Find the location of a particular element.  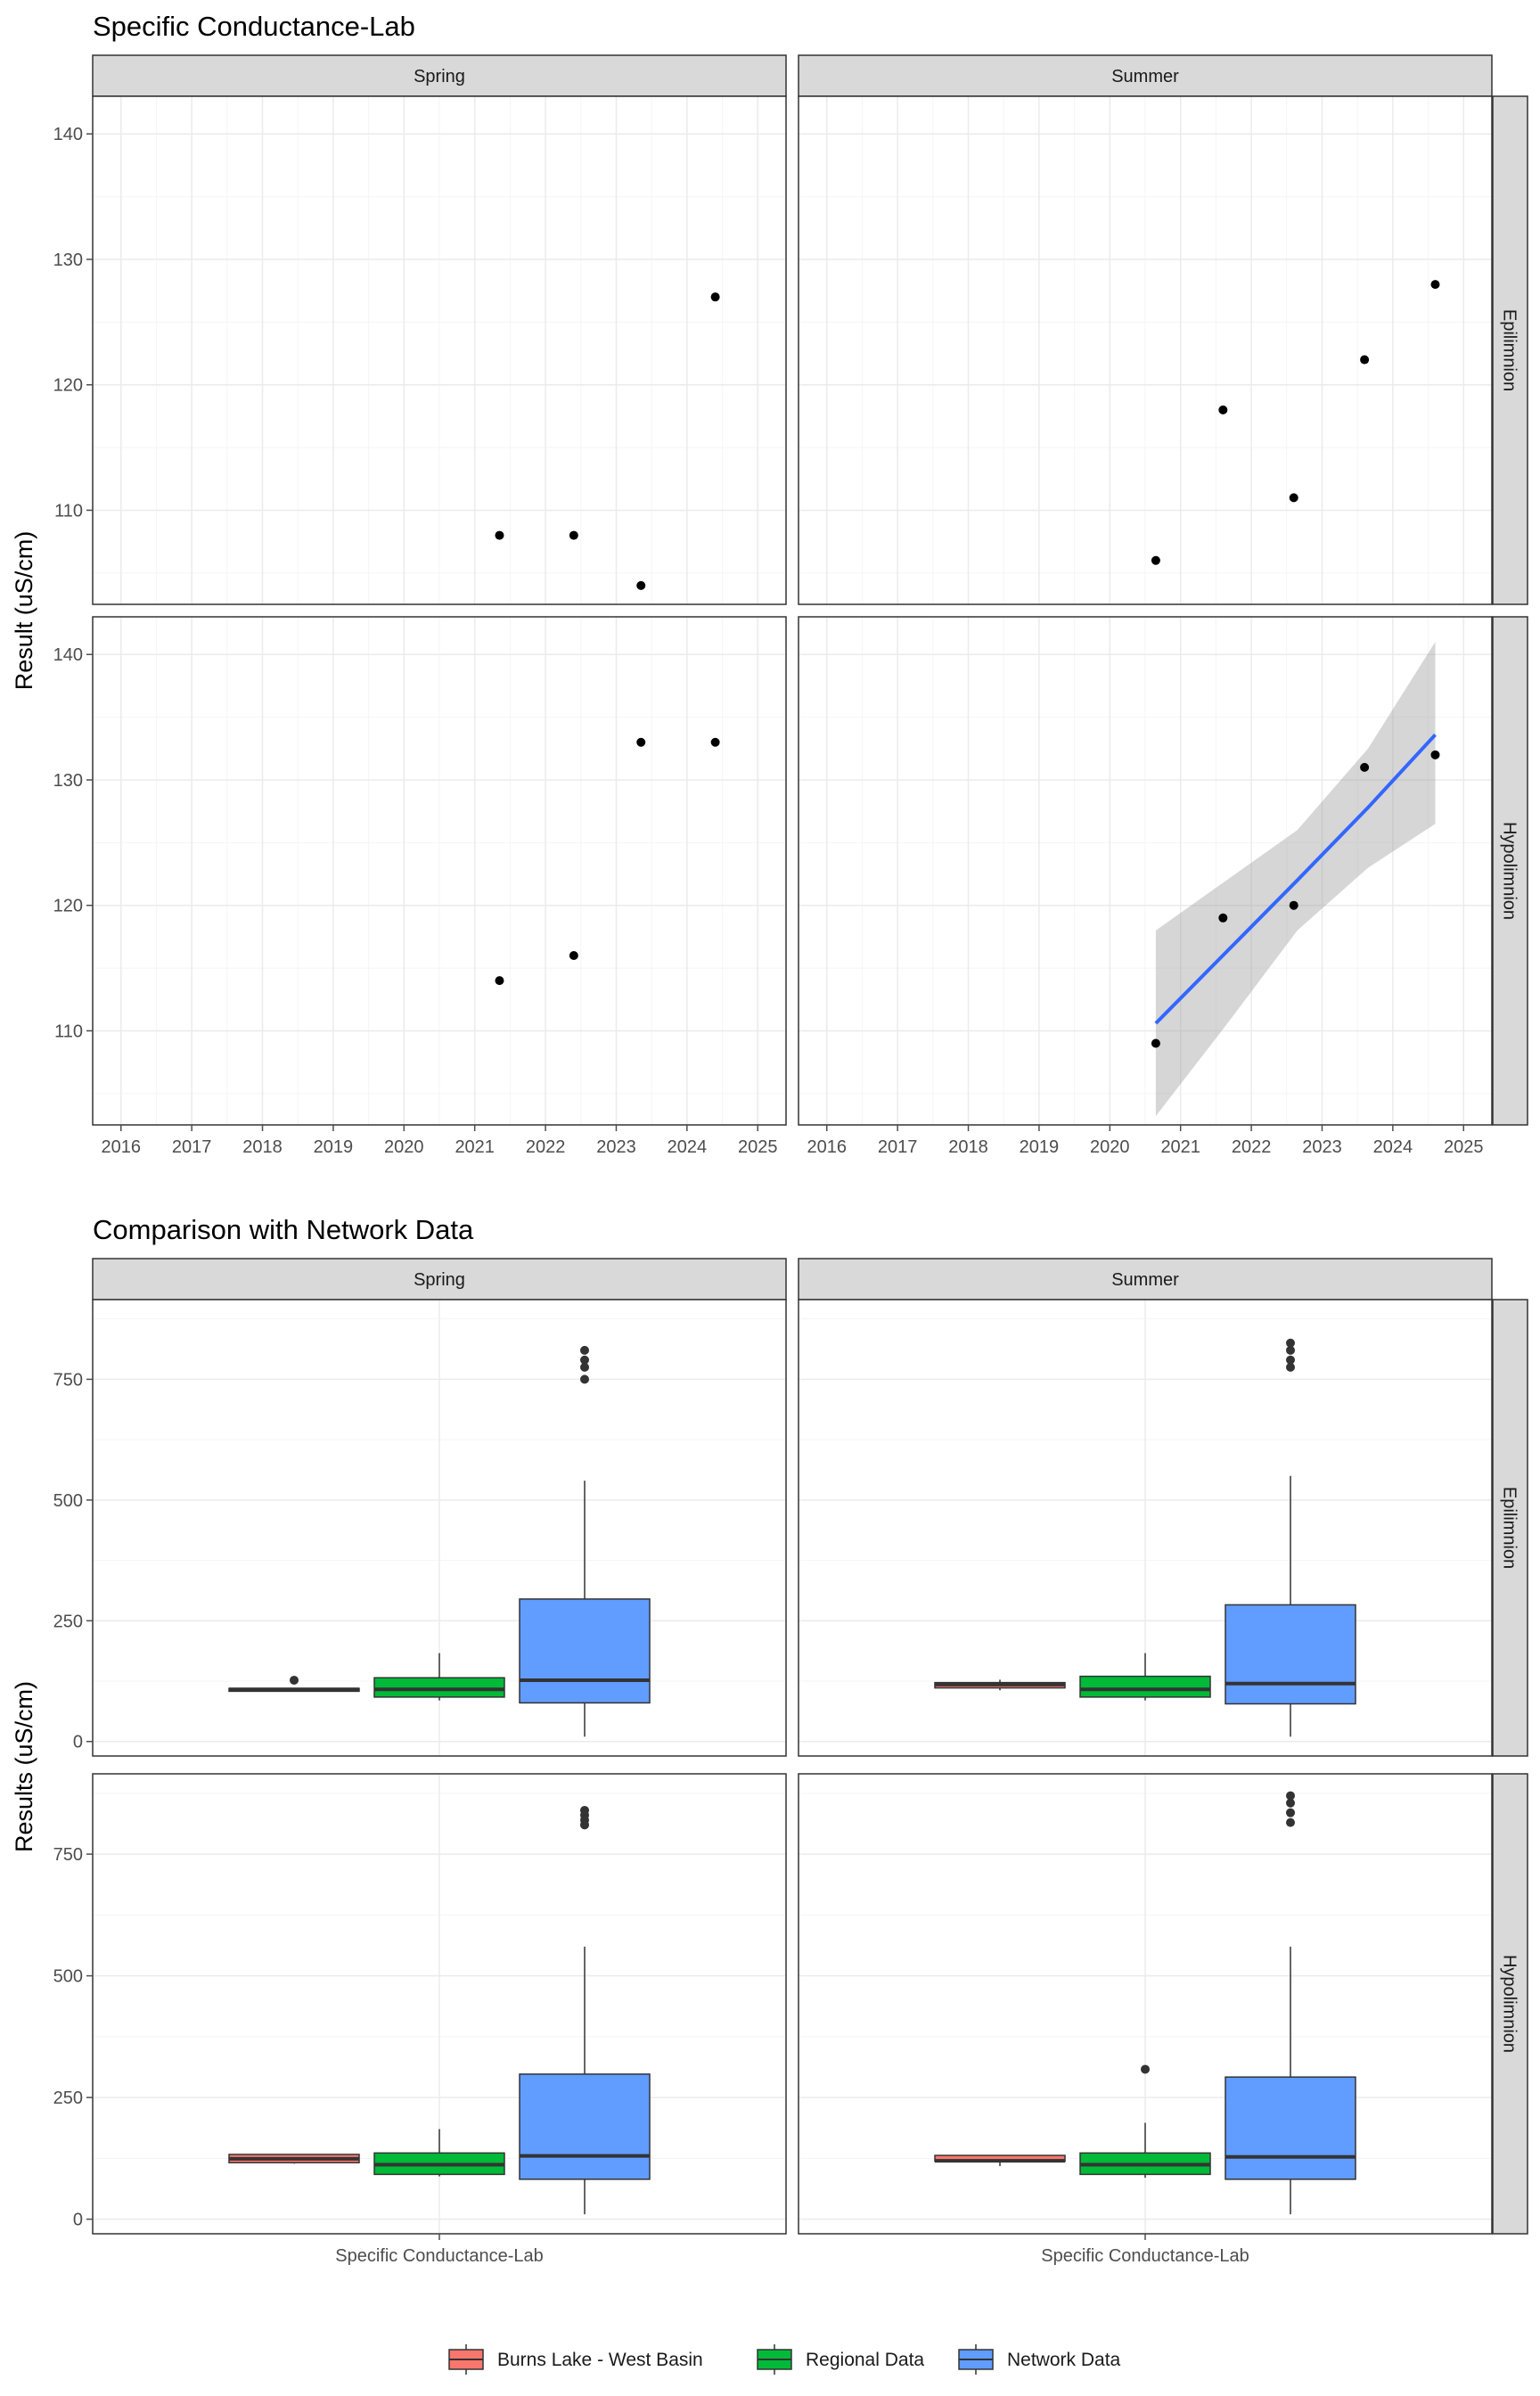

x-tick-label: 2016 is located at coordinates (122, 1147).